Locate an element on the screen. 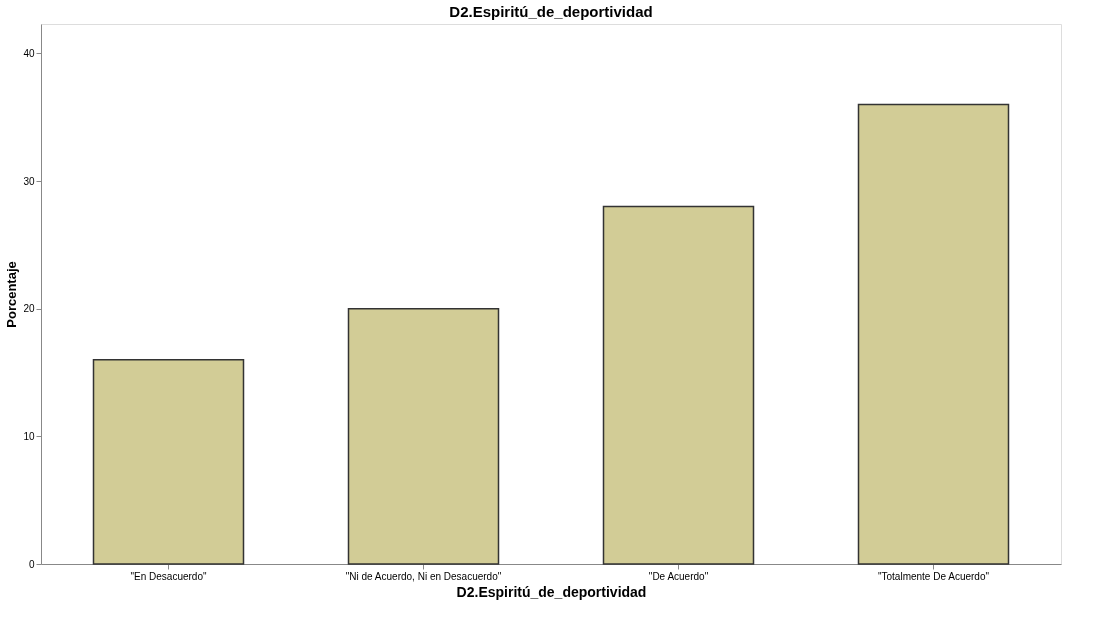  x-tick-label: "De Acuerdo" is located at coordinates (678, 576).